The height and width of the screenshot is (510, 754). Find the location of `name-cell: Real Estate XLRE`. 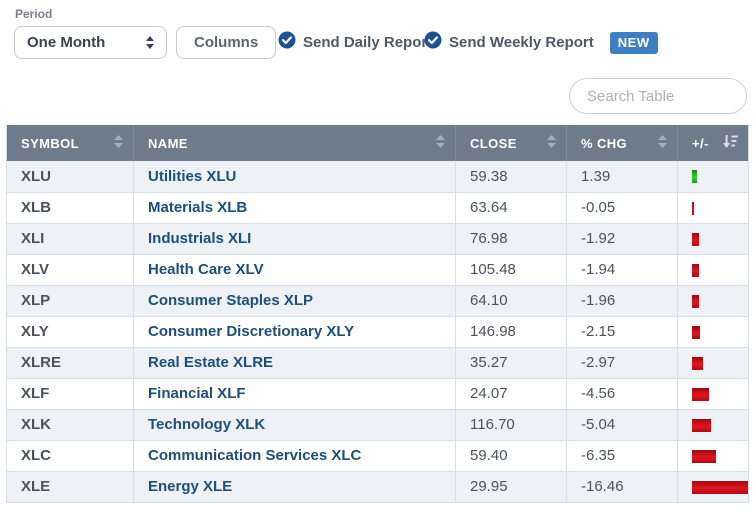

name-cell: Real Estate XLRE is located at coordinates (294, 363).